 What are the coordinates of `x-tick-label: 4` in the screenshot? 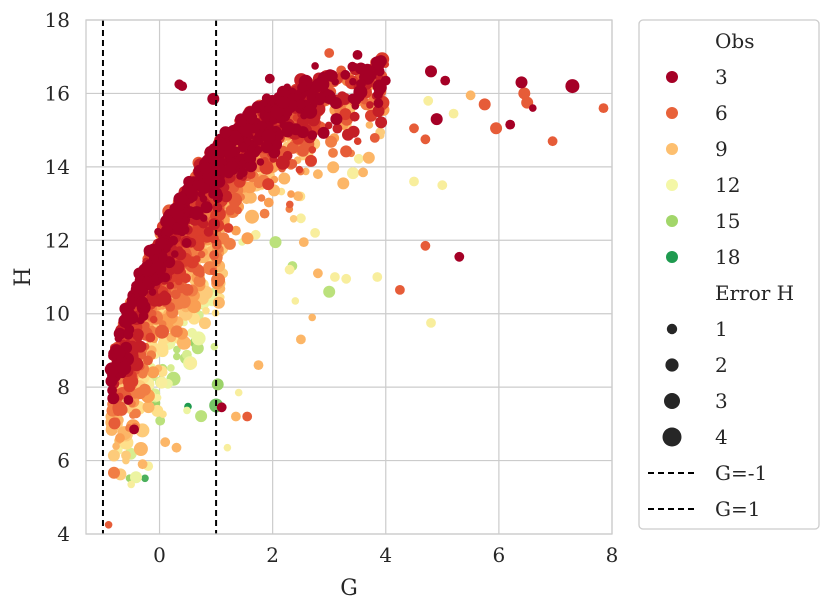 It's located at (385, 555).